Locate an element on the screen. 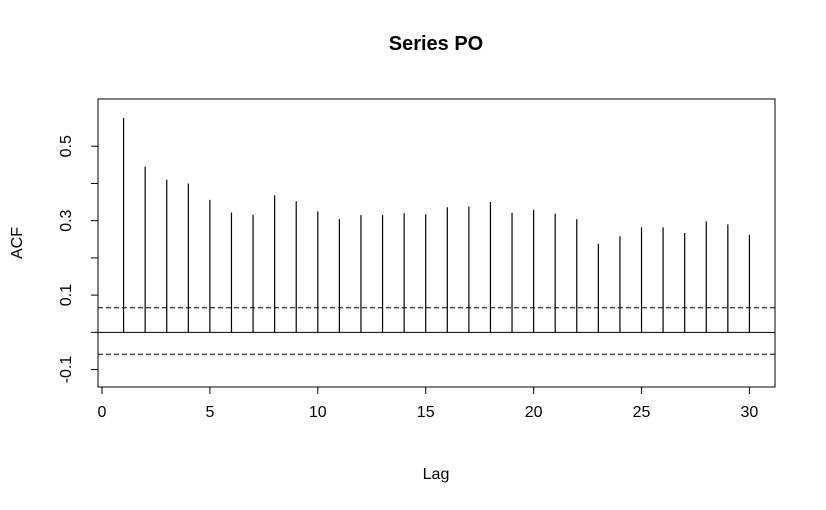 This screenshot has height=510, width=826. x-tick-label: 20 is located at coordinates (534, 412).